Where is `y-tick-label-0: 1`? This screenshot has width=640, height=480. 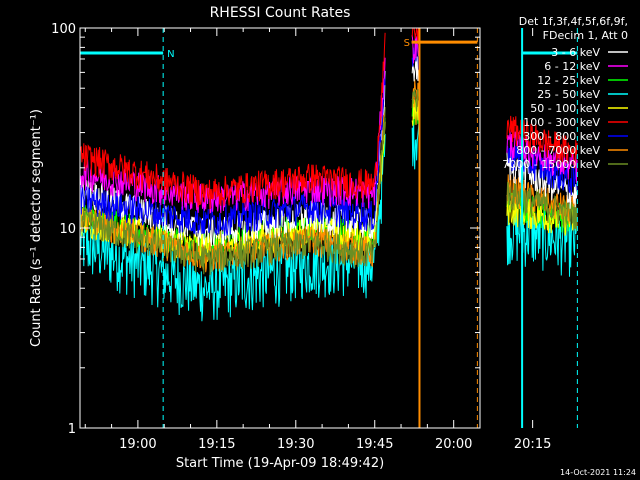 y-tick-label-0: 1 is located at coordinates (72, 429).